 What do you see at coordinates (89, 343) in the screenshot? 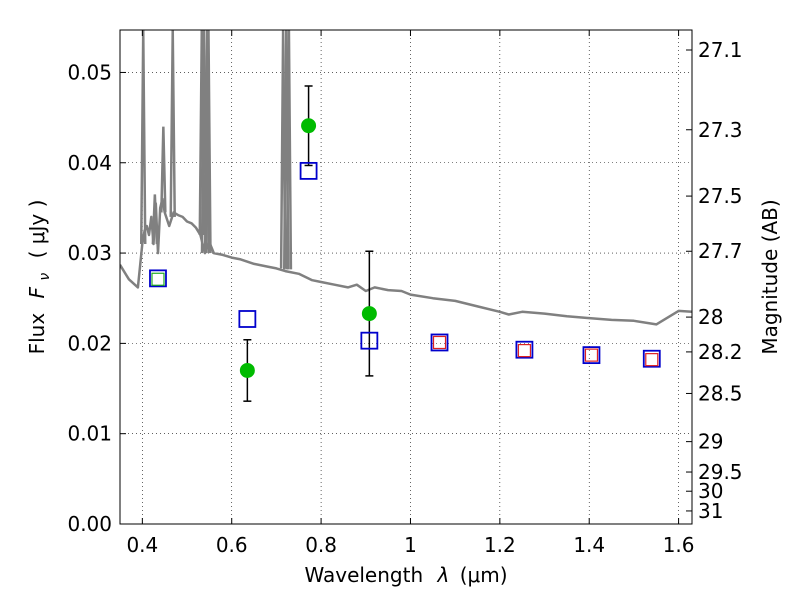
I see `y-tick-label: 0.02` at bounding box center [89, 343].